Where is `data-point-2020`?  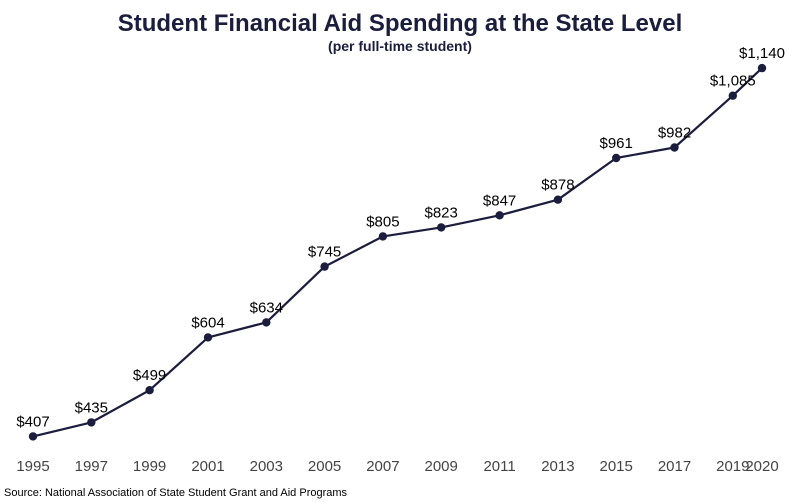 data-point-2020 is located at coordinates (762, 68).